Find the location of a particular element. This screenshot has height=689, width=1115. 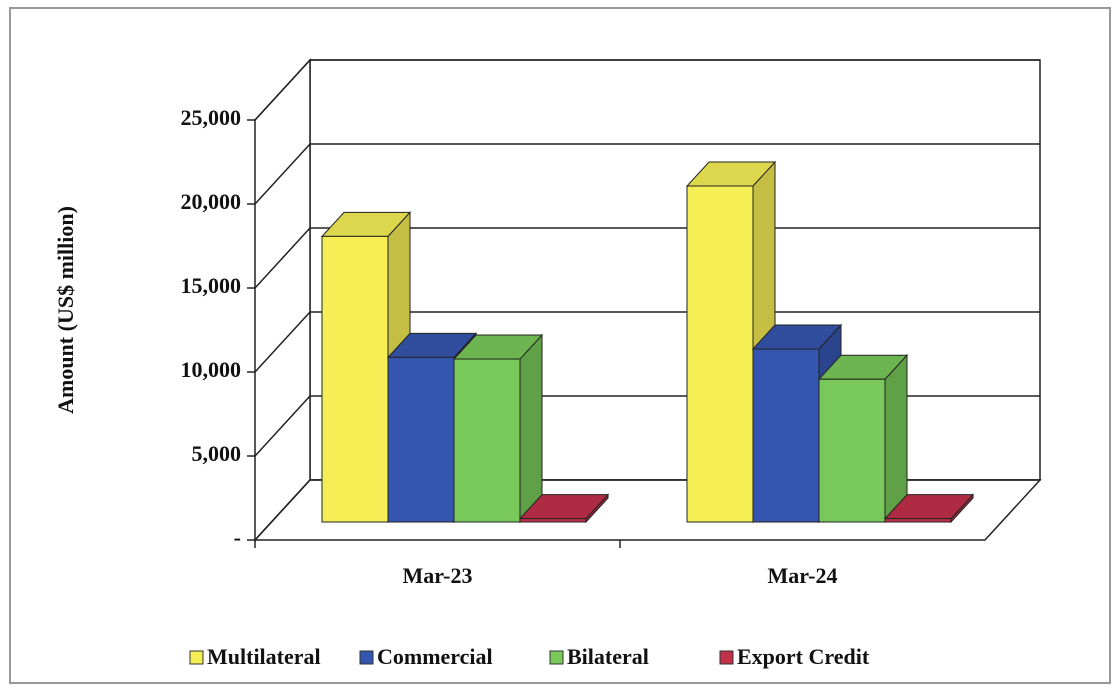

x-tick-label: Mar-24 is located at coordinates (802, 575).